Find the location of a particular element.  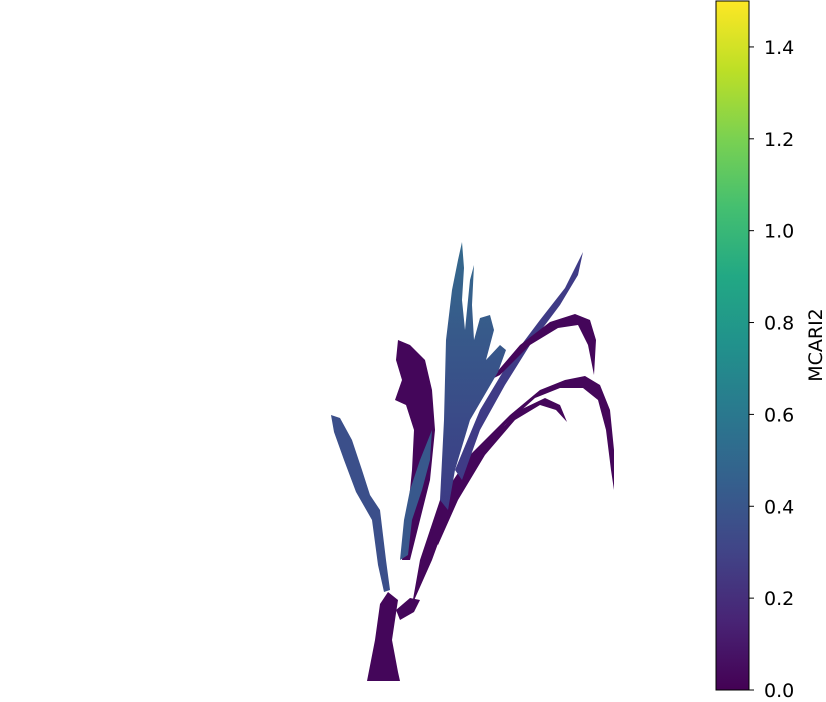

colorbar-label: MCARI2 is located at coordinates (815, 345).